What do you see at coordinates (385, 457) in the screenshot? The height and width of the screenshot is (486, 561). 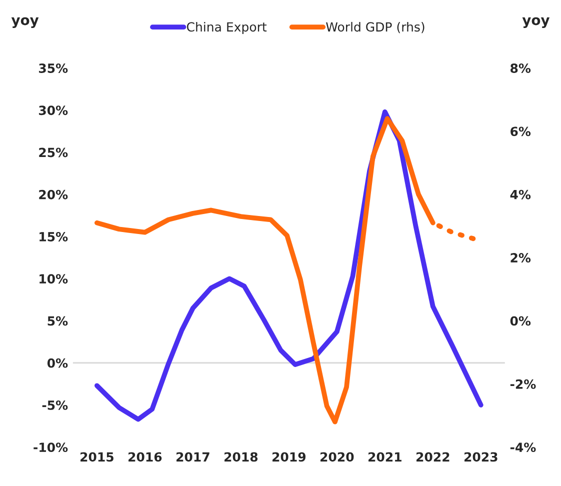 I see `x-tick-label: 2021` at bounding box center [385, 457].